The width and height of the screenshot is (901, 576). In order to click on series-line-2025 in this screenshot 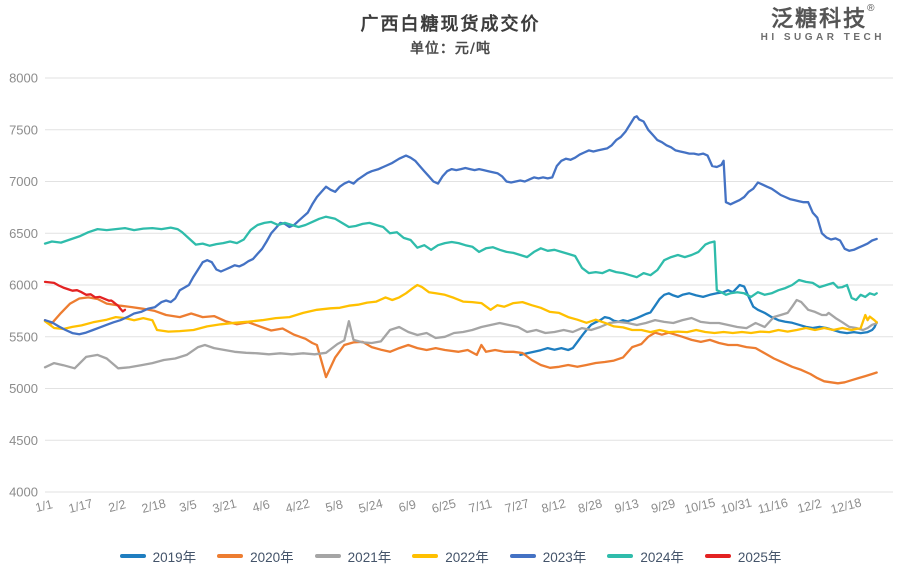, I will do `click(85, 296)`.